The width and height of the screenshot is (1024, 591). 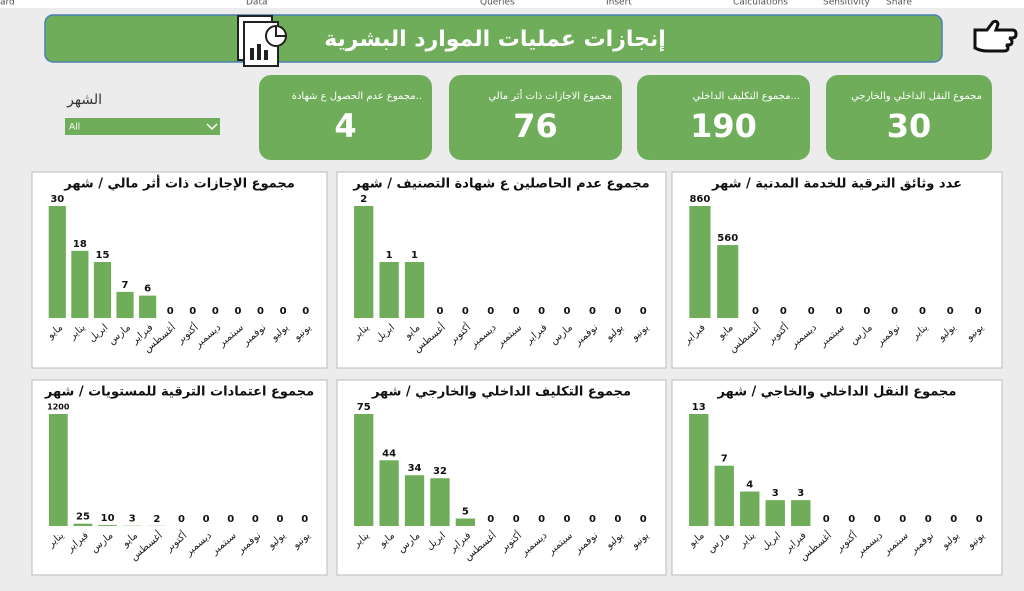 What do you see at coordinates (916, 96) in the screenshot?
I see `kpi-label: مجموع النقل الداخلي والخارجي` at bounding box center [916, 96].